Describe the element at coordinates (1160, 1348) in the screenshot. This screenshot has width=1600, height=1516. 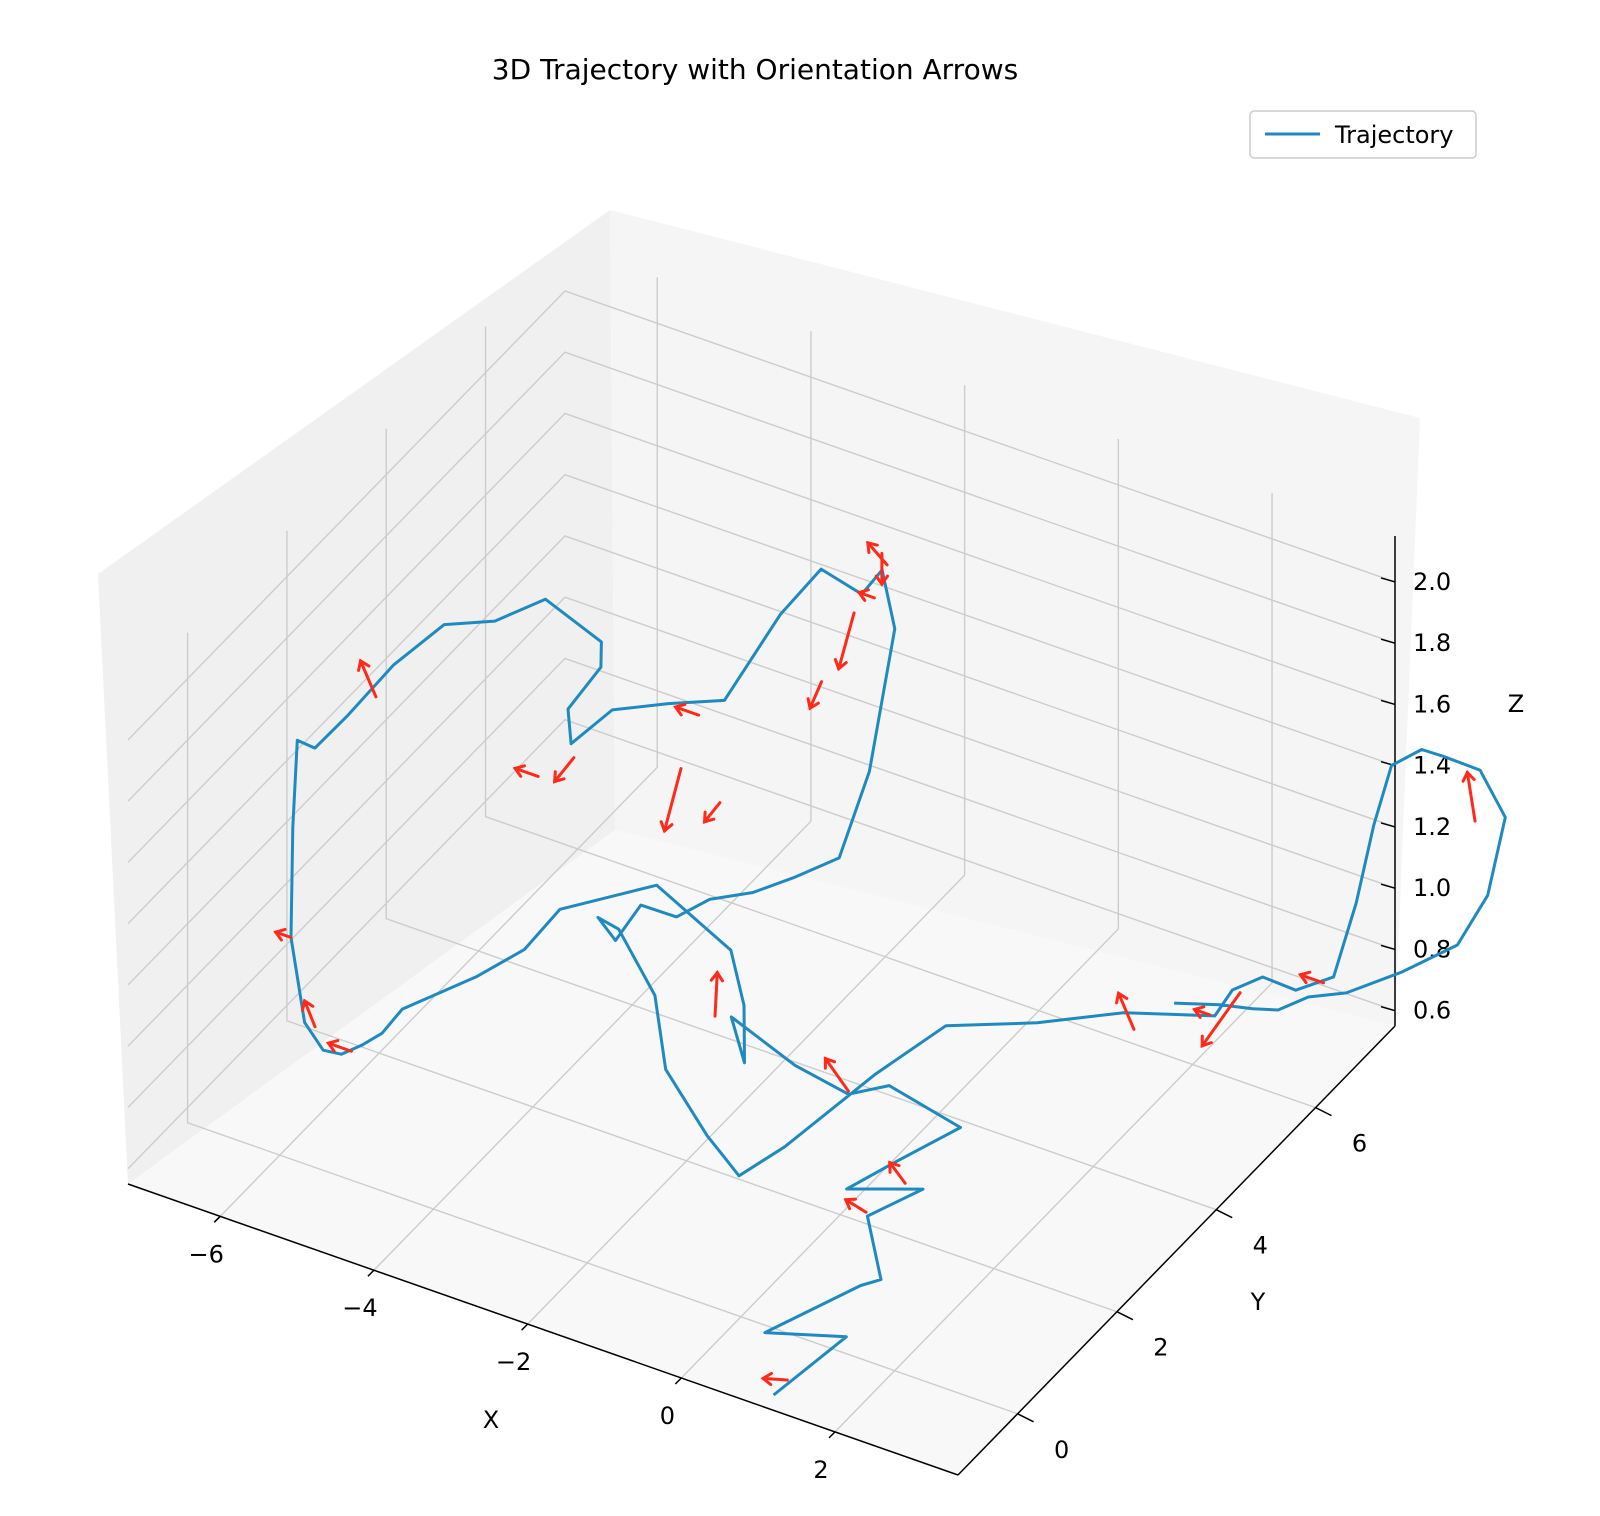
I see `y-tick-label: 2` at that location.